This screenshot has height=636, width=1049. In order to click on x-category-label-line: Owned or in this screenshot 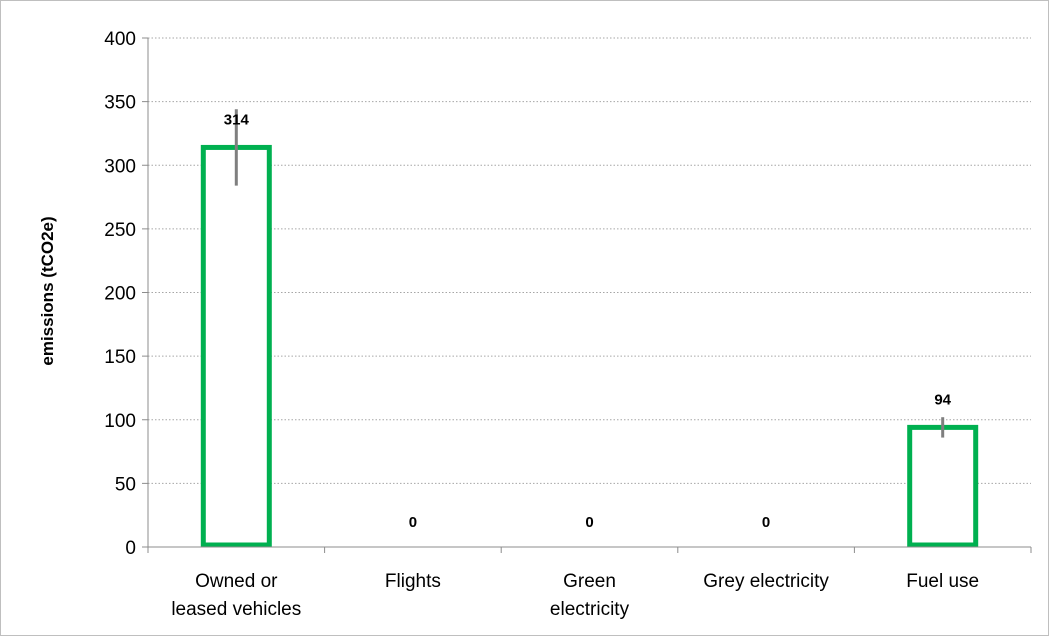, I will do `click(236, 581)`.